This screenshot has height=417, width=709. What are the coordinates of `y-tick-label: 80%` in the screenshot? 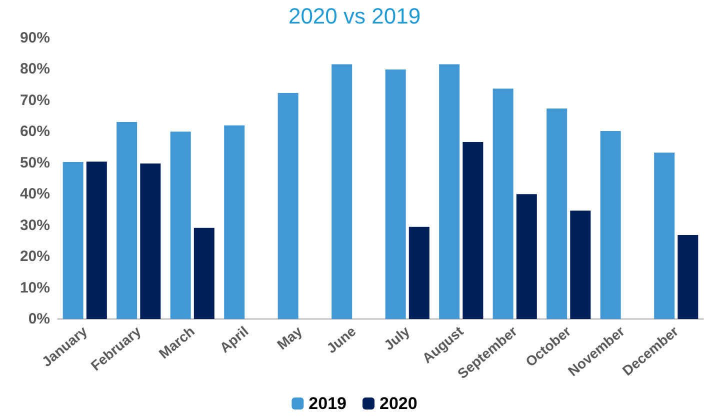 It's located at (35, 69).